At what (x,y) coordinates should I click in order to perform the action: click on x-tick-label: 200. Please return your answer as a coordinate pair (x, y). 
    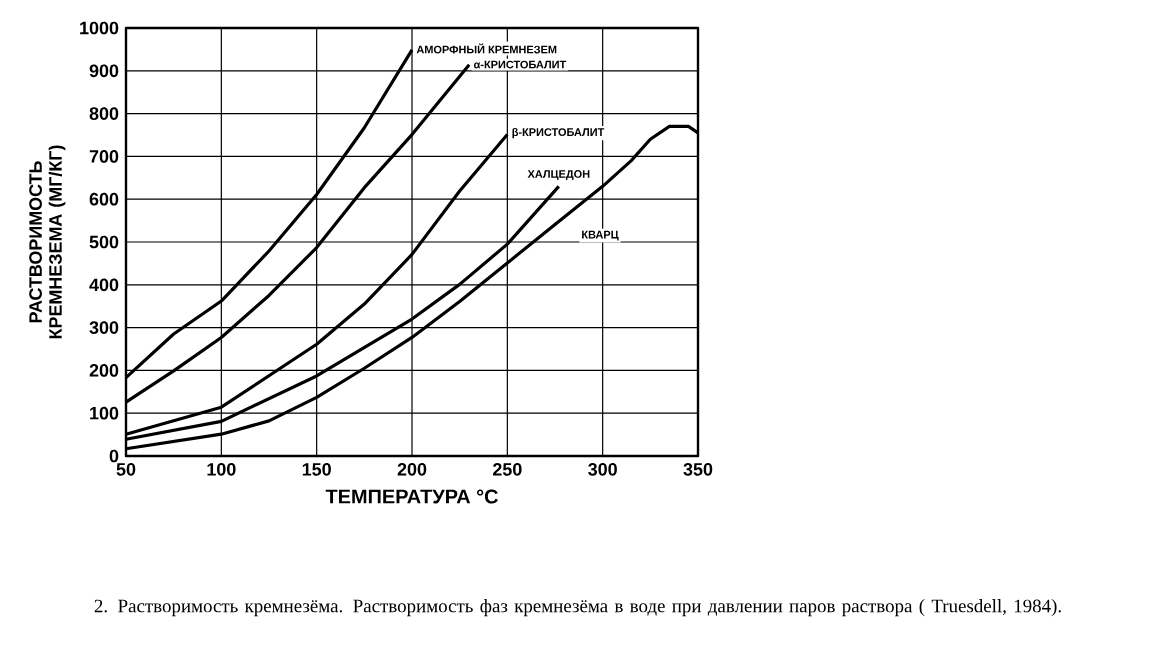
    Looking at the image, I should click on (412, 469).